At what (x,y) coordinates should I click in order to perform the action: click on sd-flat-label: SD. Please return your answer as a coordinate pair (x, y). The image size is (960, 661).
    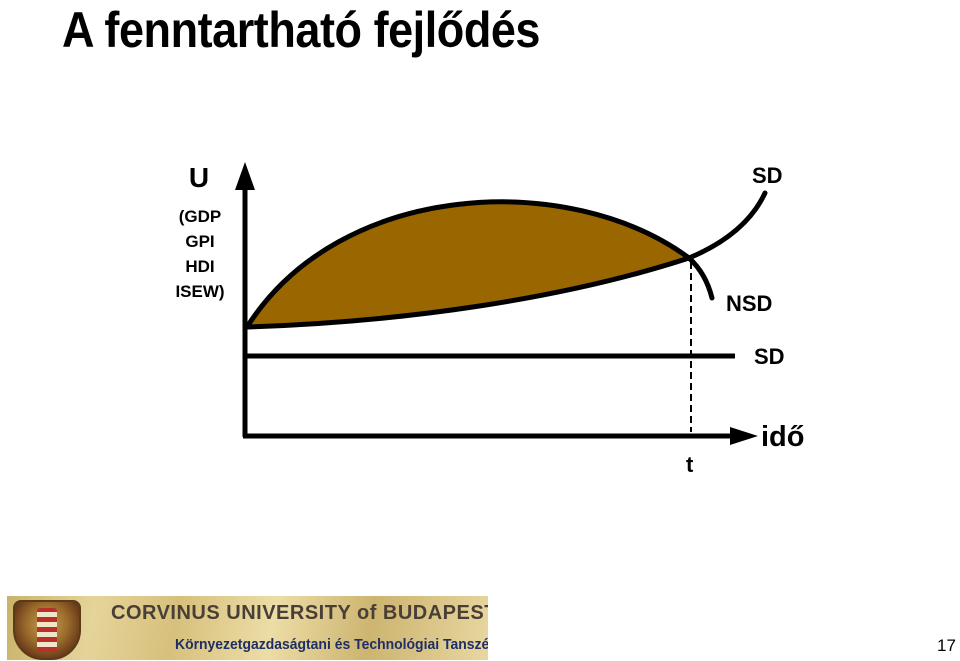
    Looking at the image, I should click on (769, 356).